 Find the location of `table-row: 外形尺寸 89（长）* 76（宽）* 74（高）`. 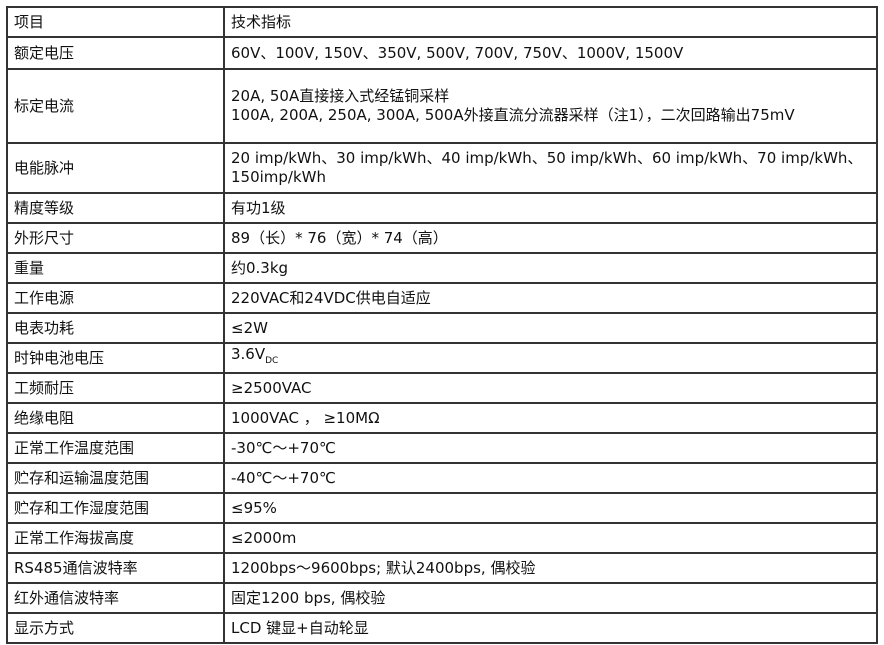

table-row: 外形尺寸 89（长）* 76（宽）* 74（高） is located at coordinates (442, 238).